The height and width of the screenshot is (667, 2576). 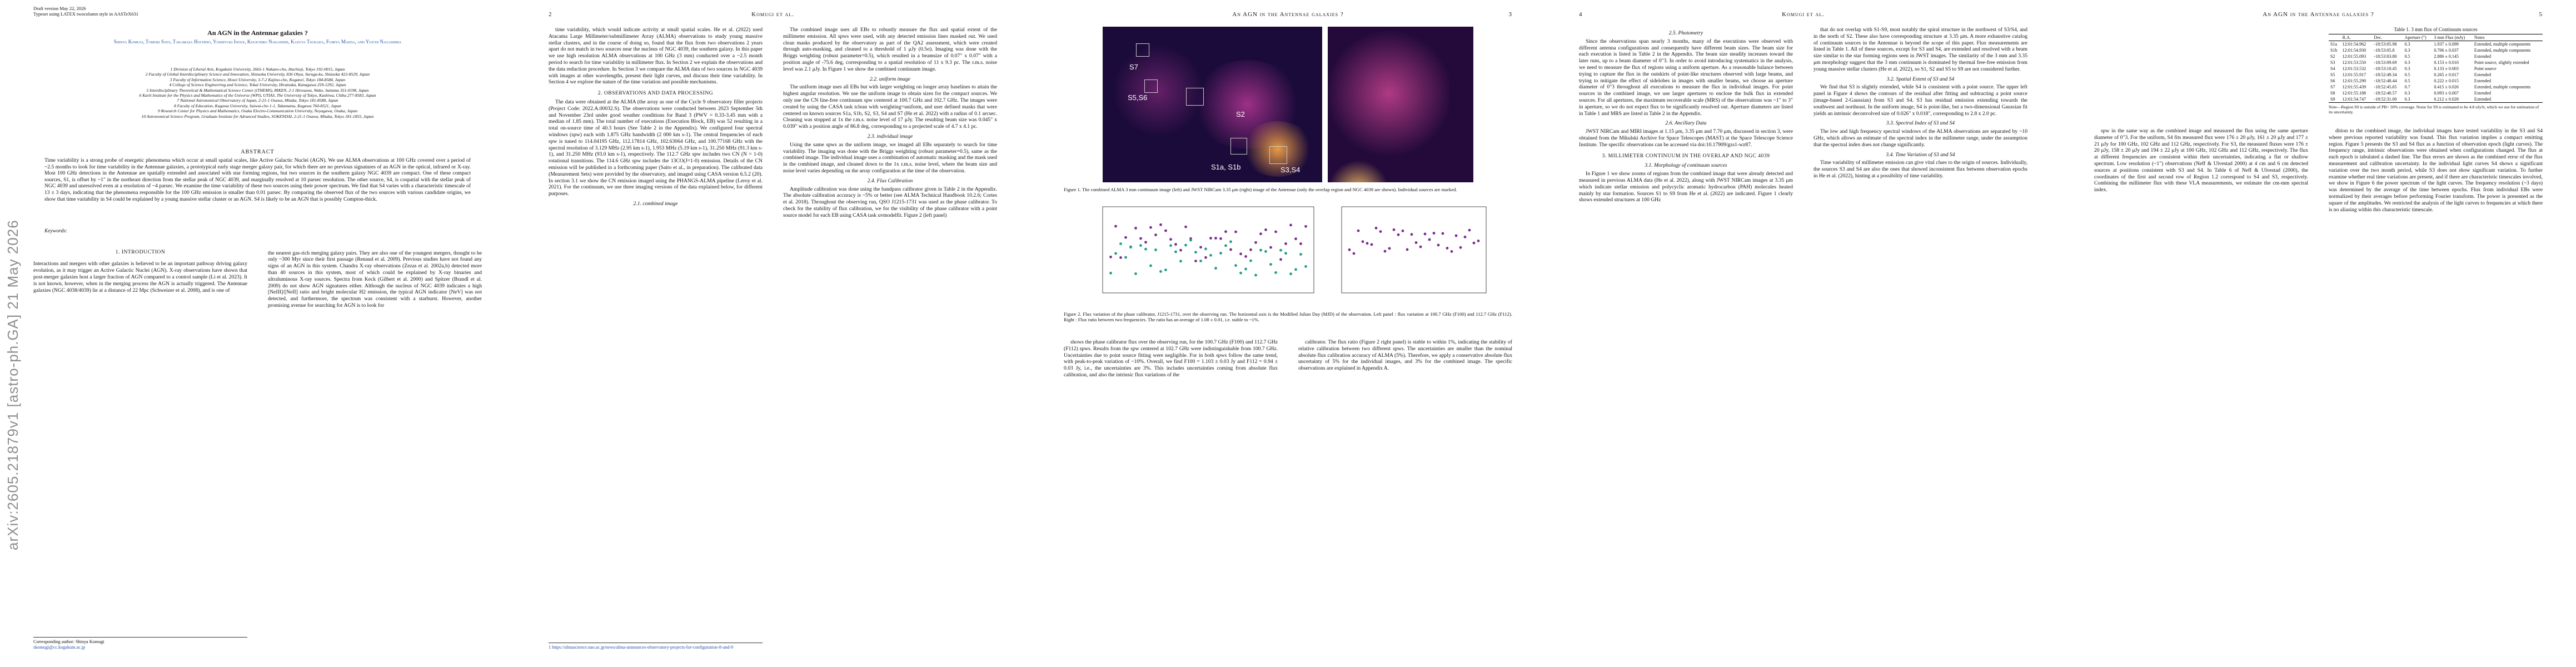 I want to click on paper-title: An AGN in the Antennae galaxies ?, so click(x=257, y=33).